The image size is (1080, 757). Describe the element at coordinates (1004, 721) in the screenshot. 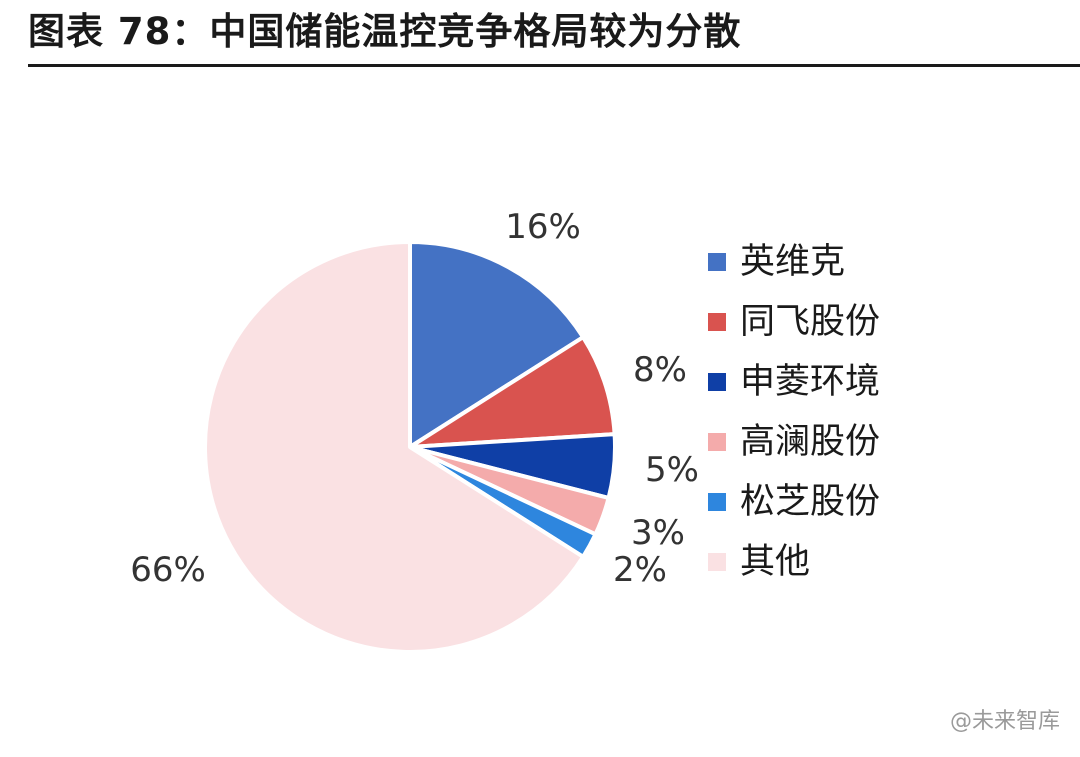

I see `watermark: @未来智库` at that location.